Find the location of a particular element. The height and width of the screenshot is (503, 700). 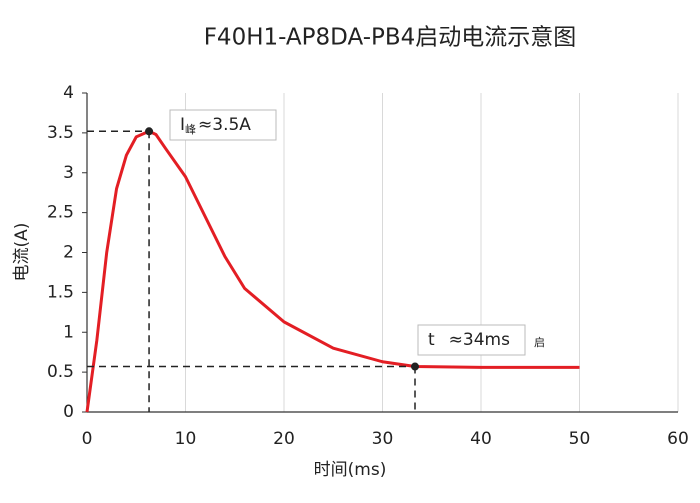

annotation-label: I is located at coordinates (182, 125).